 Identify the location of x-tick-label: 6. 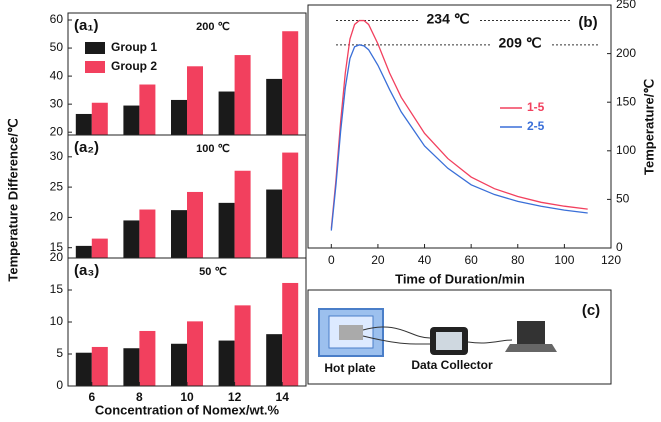
(91, 397).